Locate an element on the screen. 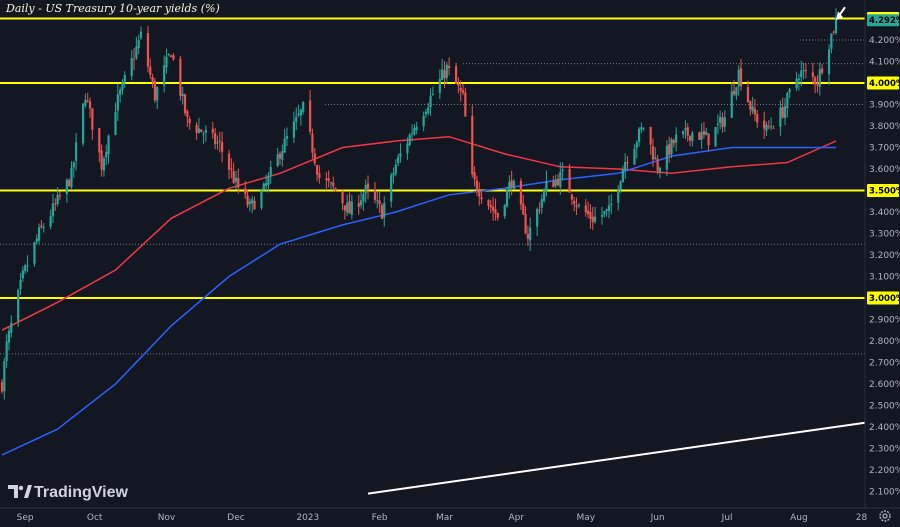 The width and height of the screenshot is (900, 527). x-tick-label: Oct is located at coordinates (95, 518).